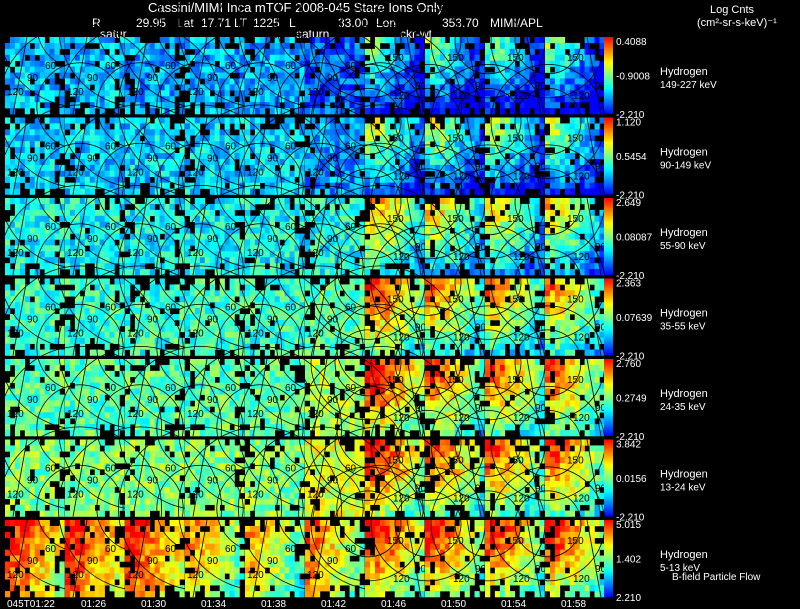 The width and height of the screenshot is (800, 609). What do you see at coordinates (631, 399) in the screenshot?
I see `colorbar-mid-label: 0.2749` at bounding box center [631, 399].